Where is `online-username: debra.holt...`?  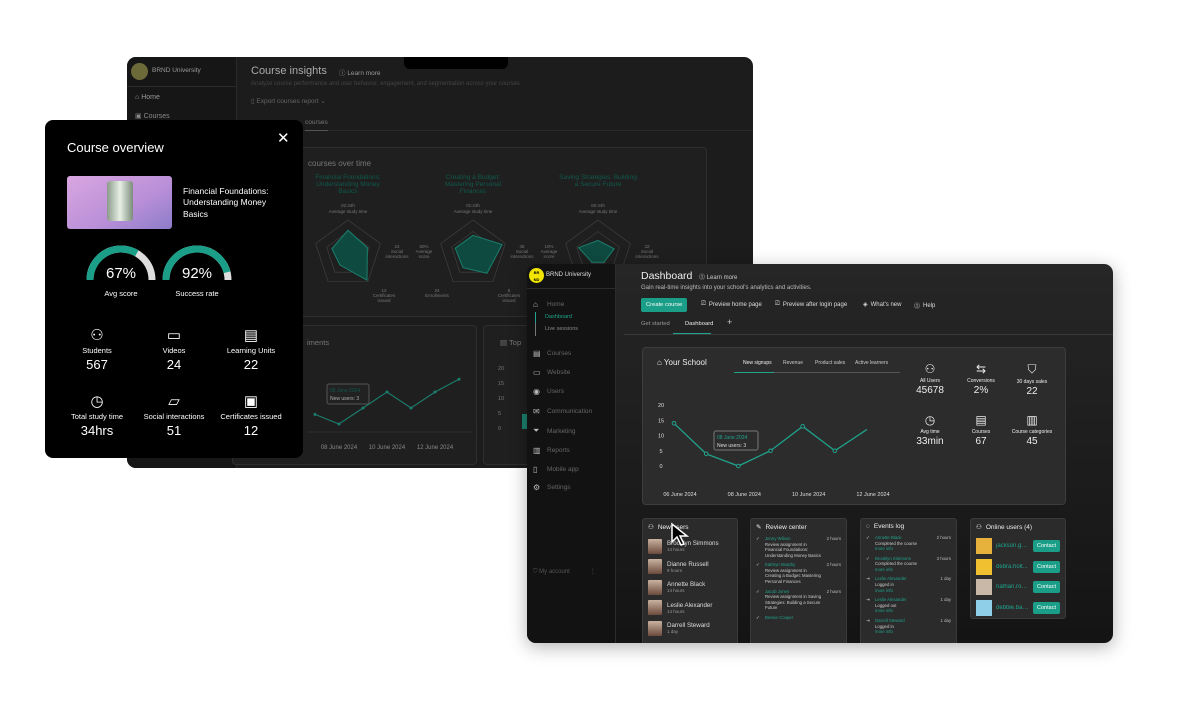
online-username: debra.holt... is located at coordinates (1012, 566).